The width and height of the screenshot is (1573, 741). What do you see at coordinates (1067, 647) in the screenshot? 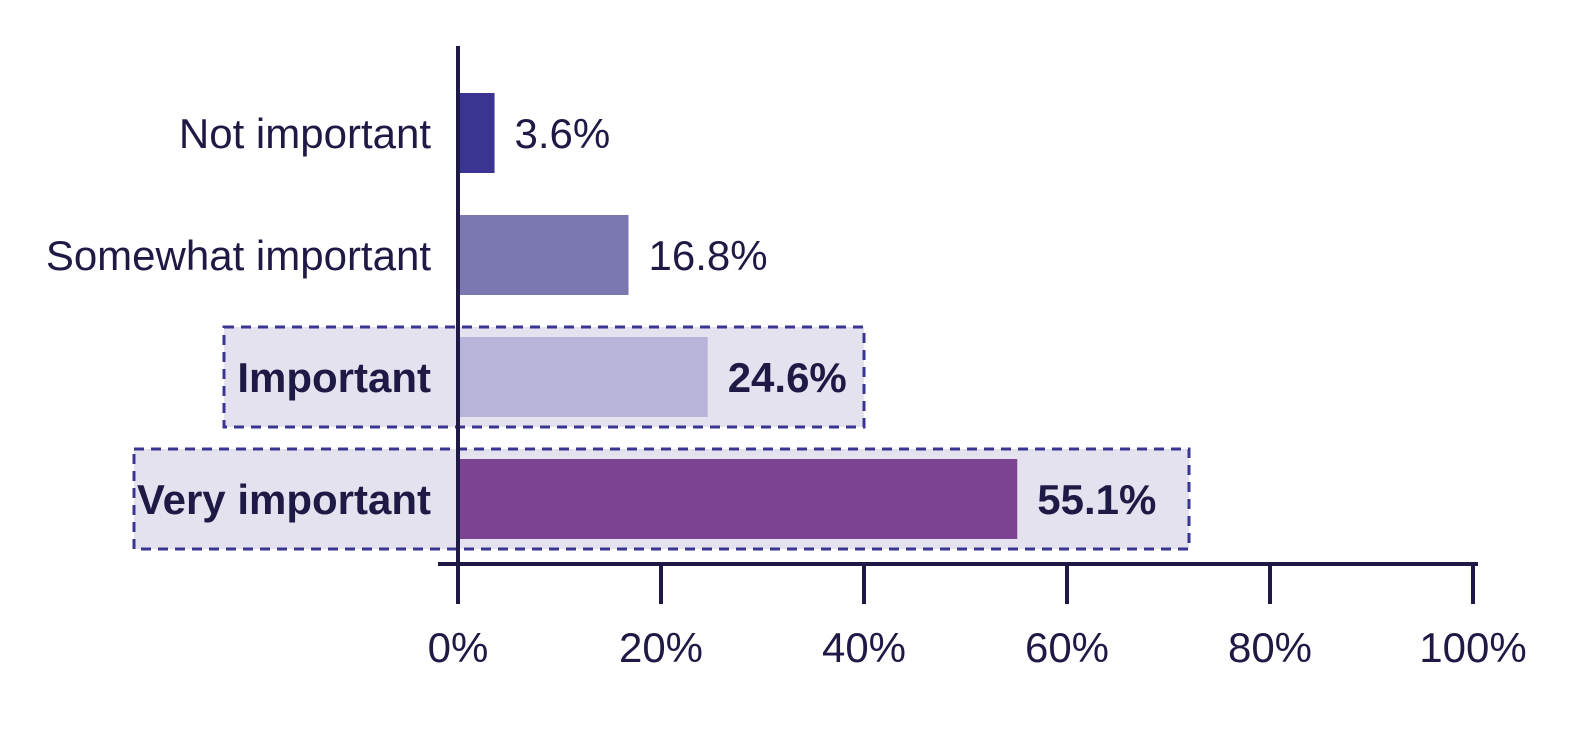
I see `x-tick-label-60: 60%` at bounding box center [1067, 647].